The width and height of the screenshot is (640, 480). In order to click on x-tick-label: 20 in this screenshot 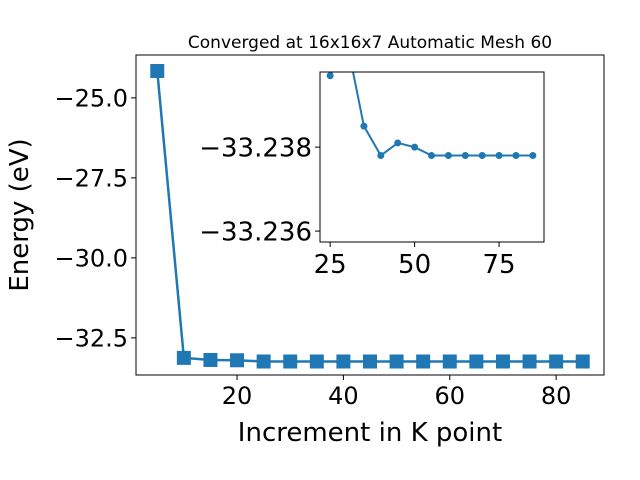, I will do `click(237, 396)`.